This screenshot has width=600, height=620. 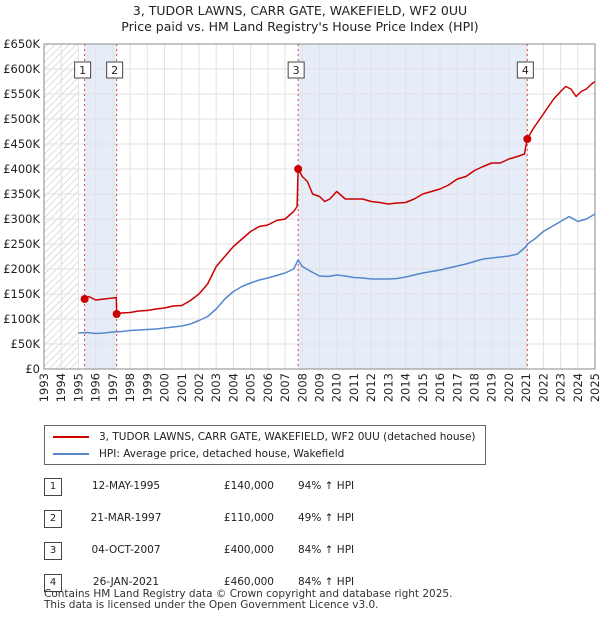 What do you see at coordinates (248, 518) in the screenshot?
I see `row-price: £110,000` at bounding box center [248, 518].